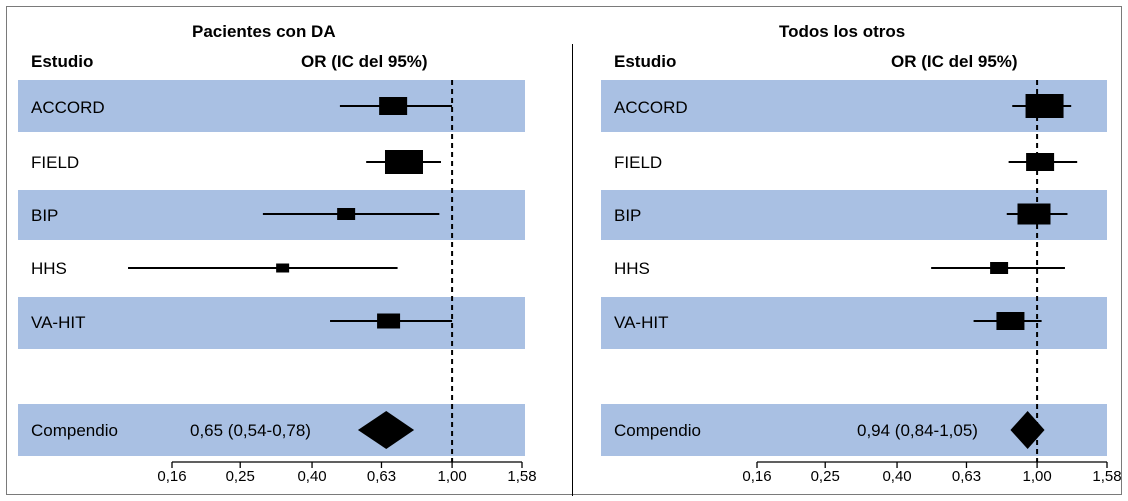 Image resolution: width=1128 pixels, height=501 pixels. I want to click on pooled-band, so click(271, 430).